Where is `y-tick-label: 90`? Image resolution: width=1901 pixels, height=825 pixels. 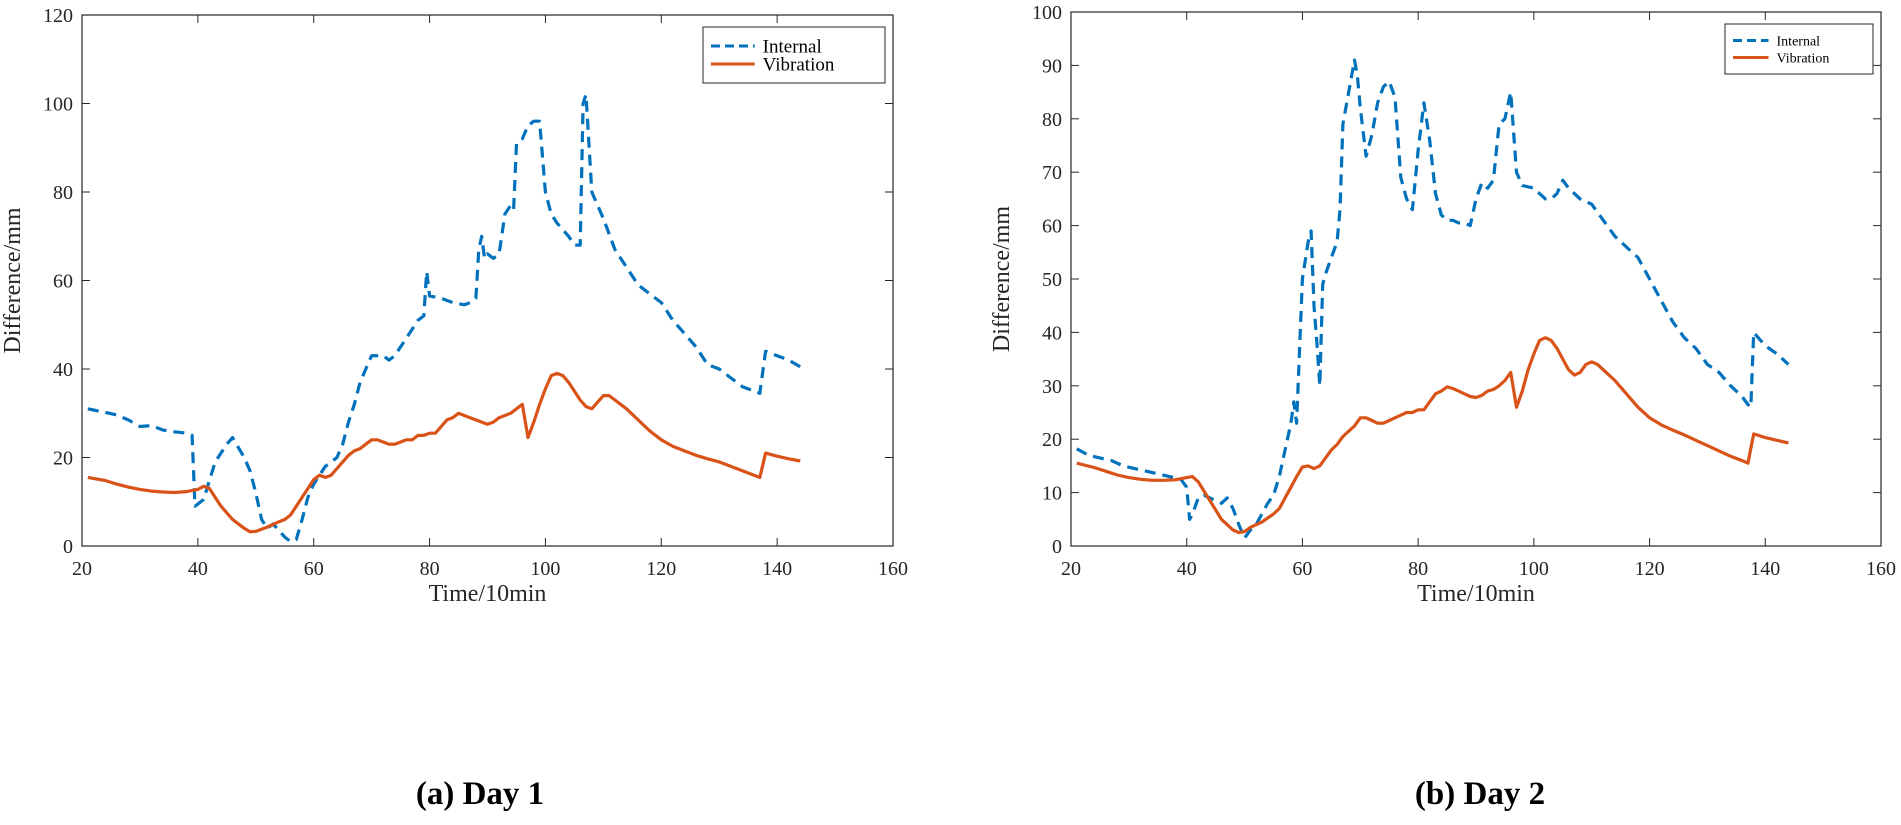
y-tick-label: 90 is located at coordinates (1052, 66).